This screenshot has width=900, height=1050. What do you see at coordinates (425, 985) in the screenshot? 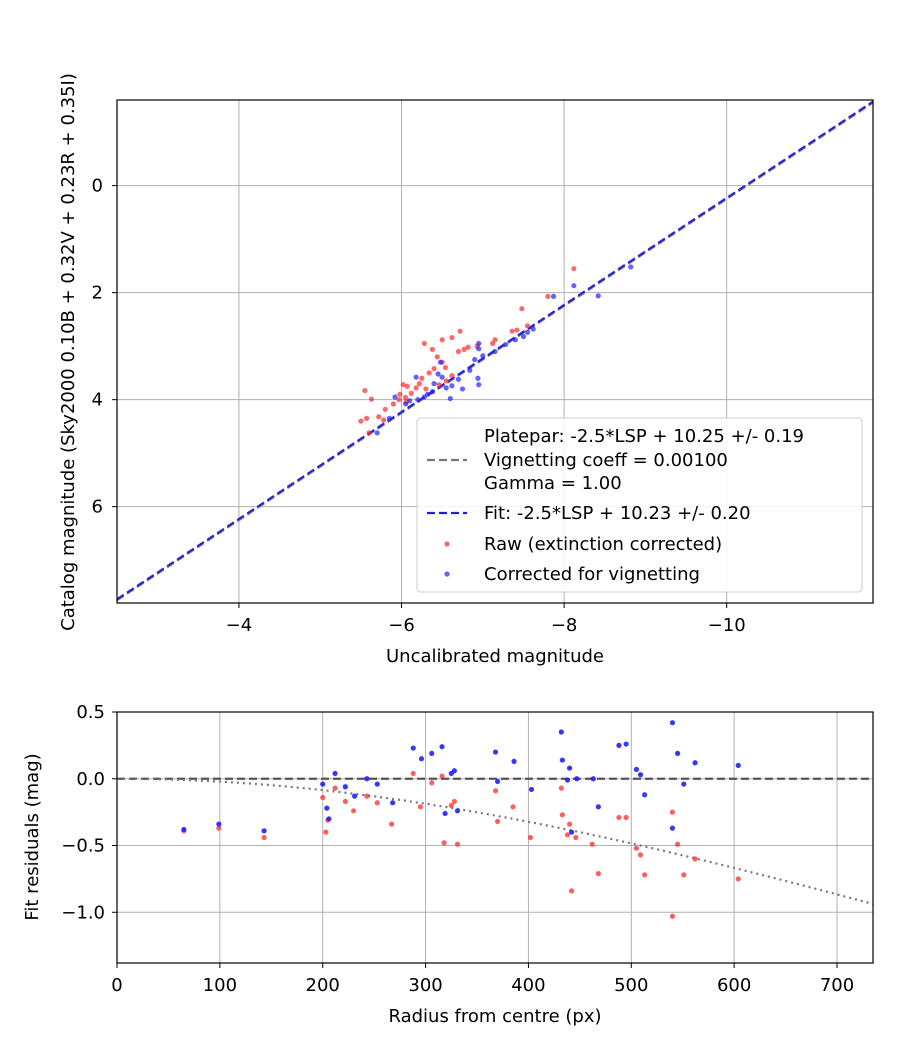
I see `bottom-x-tick-label: 300` at bounding box center [425, 985].